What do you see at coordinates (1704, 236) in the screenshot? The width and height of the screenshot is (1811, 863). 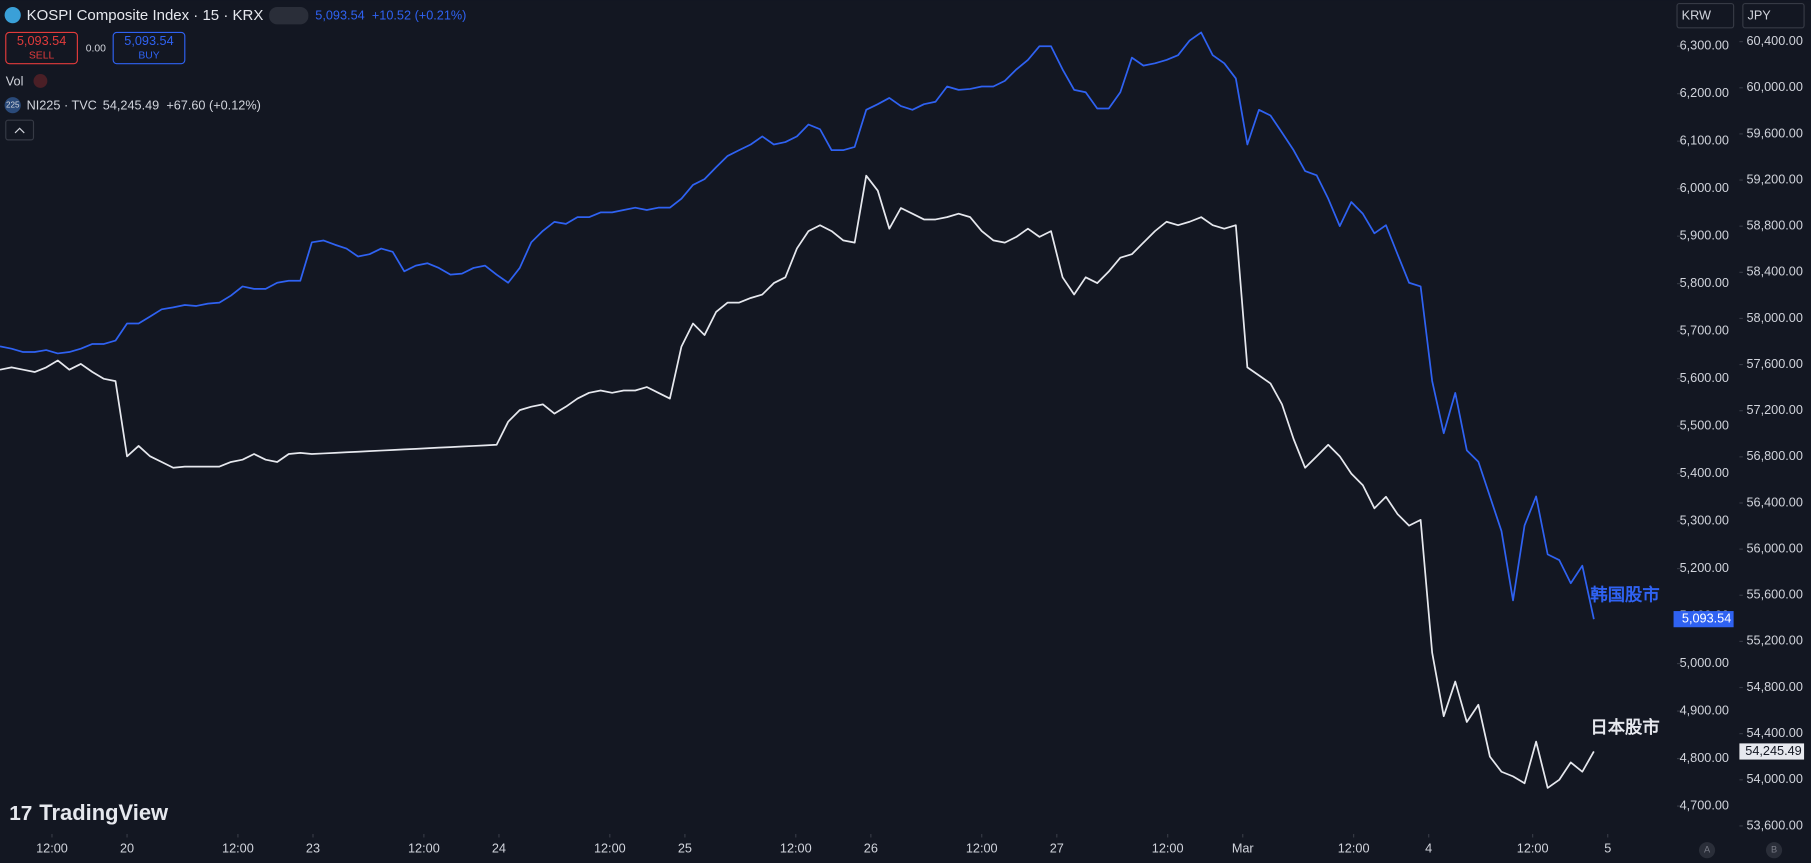 I see `y-tick-label: 5,900.00` at bounding box center [1704, 236].